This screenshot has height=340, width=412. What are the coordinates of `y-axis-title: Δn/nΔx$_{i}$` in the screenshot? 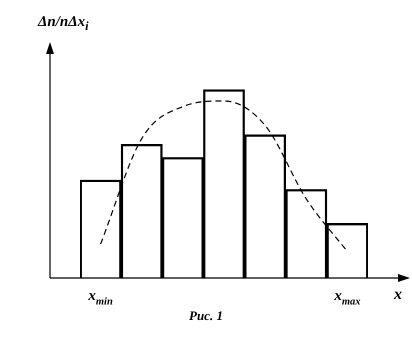 It's located at (63, 24).